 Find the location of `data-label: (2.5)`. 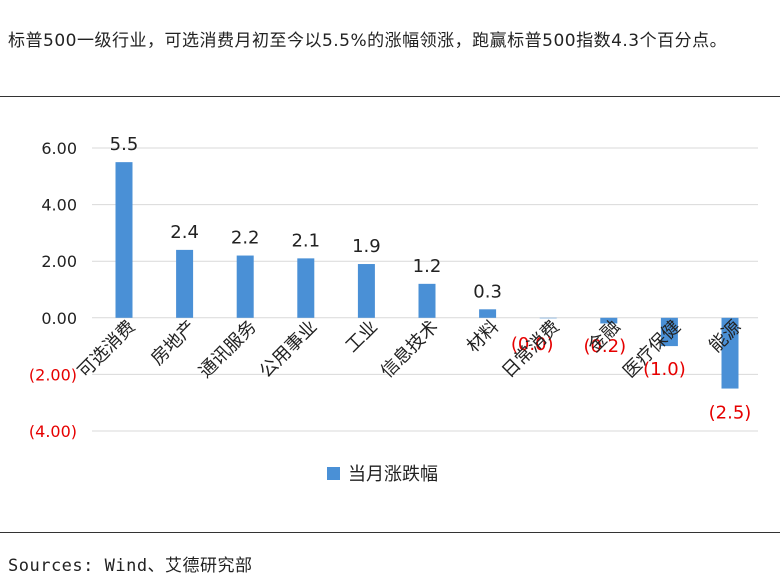

data-label: (2.5) is located at coordinates (730, 413).